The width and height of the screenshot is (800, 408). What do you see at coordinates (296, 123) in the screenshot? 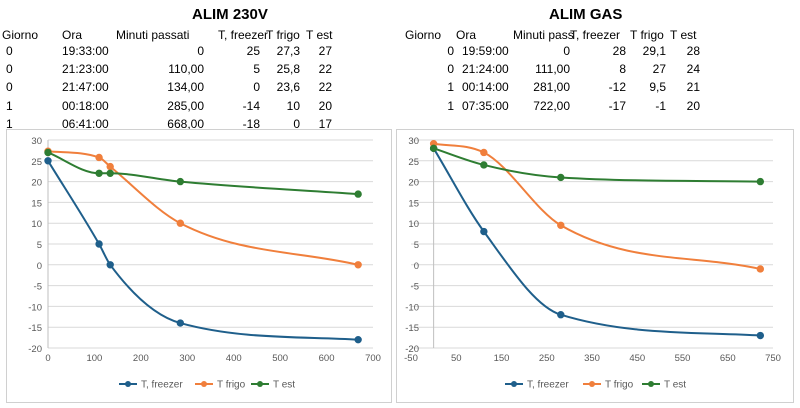
I see `table-cell-frigo: 0` at bounding box center [296, 123].